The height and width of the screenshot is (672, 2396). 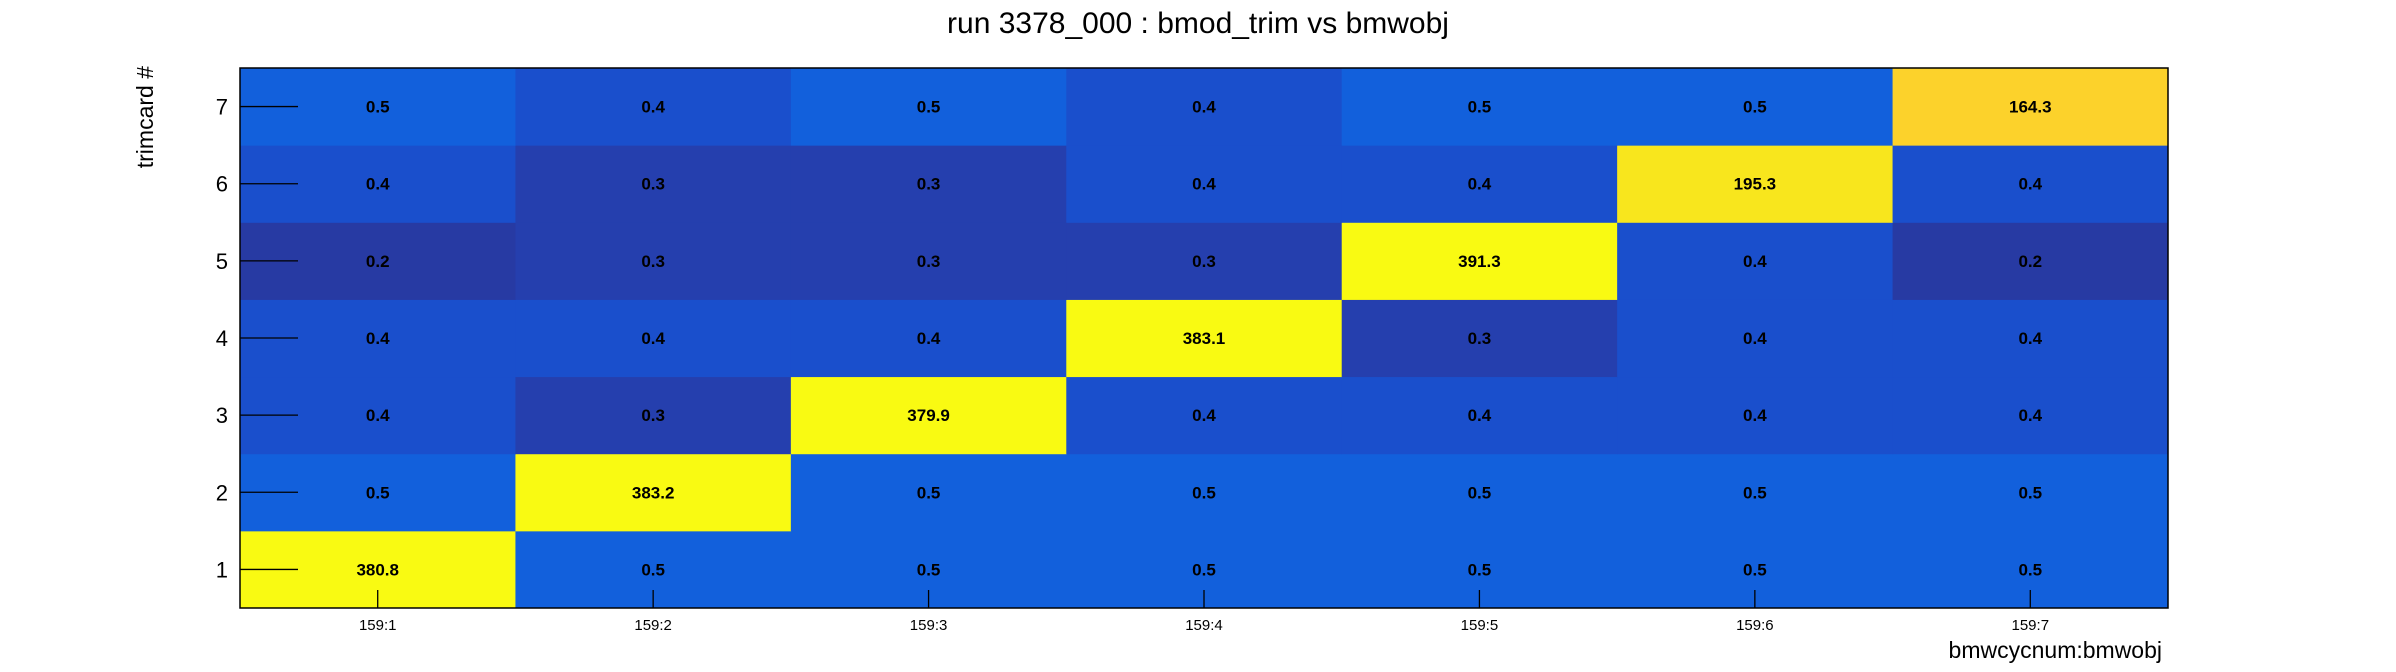 I want to click on y-tick-label: 6, so click(x=222, y=184).